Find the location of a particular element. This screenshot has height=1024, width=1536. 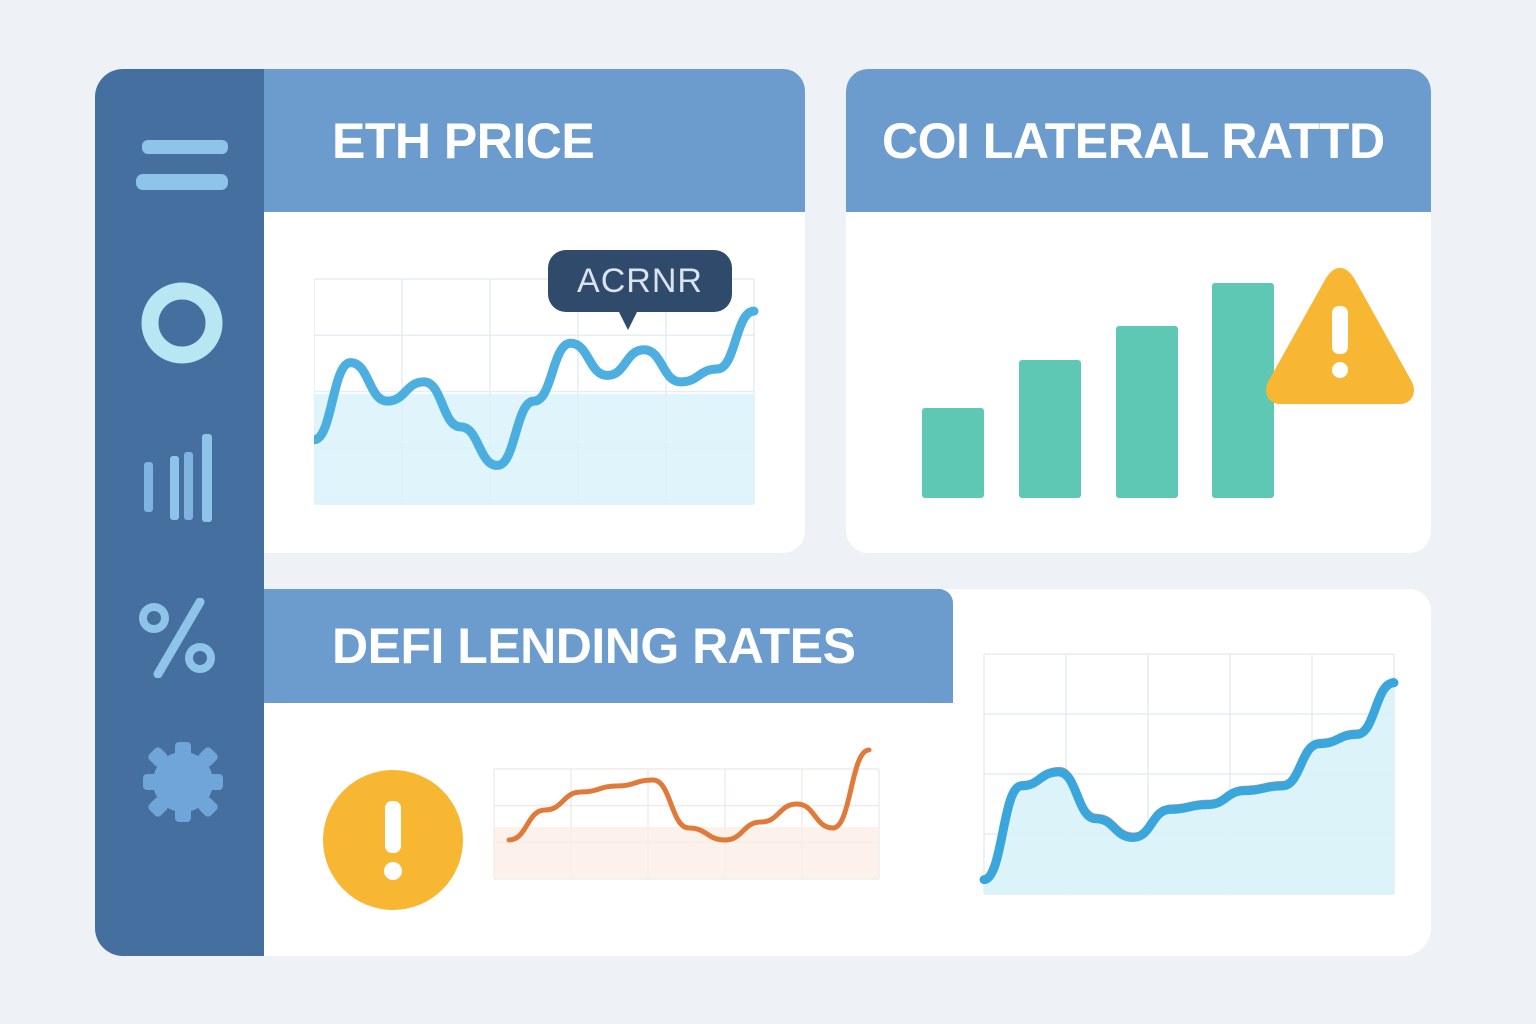

defi-rate-line is located at coordinates (689, 795).